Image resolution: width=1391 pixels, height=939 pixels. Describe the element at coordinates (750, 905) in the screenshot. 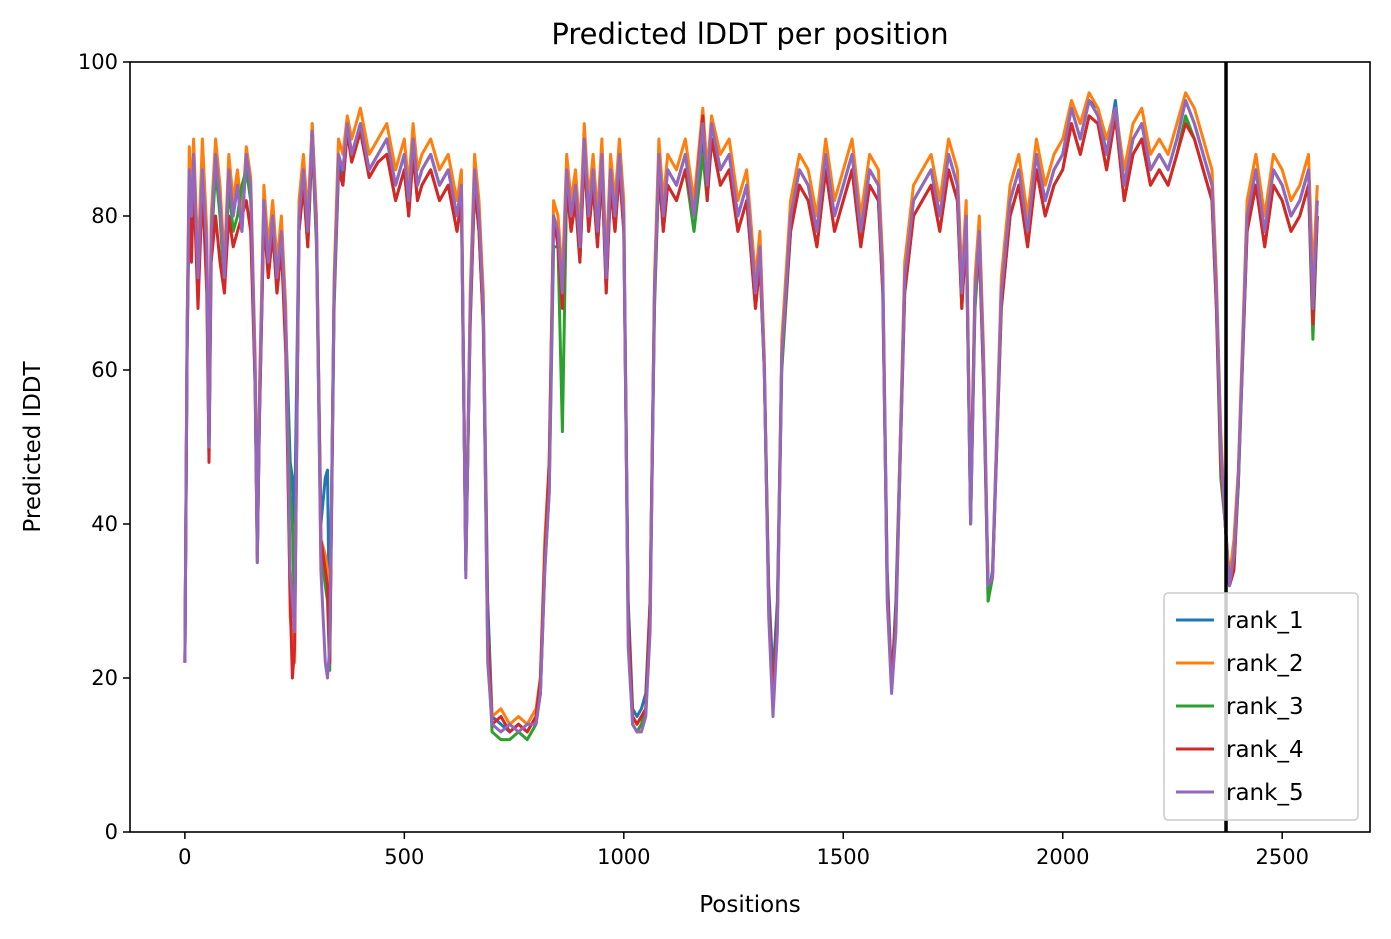

I see `x-axis-label: Positions` at that location.